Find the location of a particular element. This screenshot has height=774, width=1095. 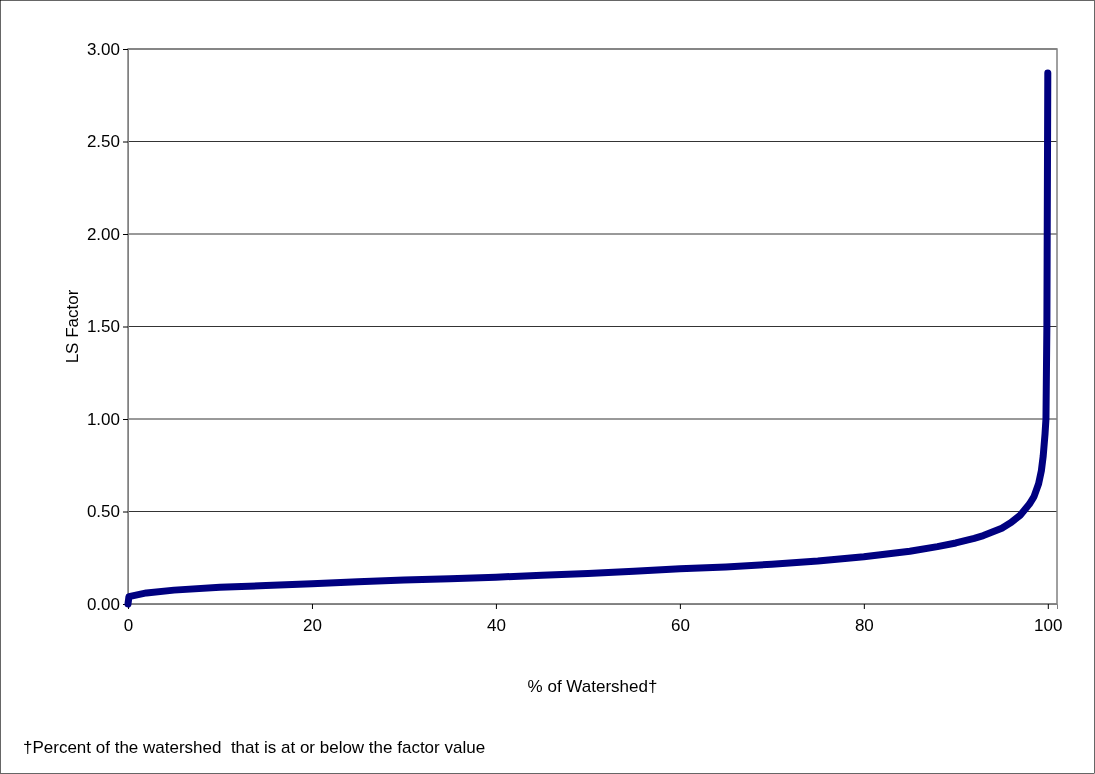

y-tick-label: 0.50 is located at coordinates (103, 512).